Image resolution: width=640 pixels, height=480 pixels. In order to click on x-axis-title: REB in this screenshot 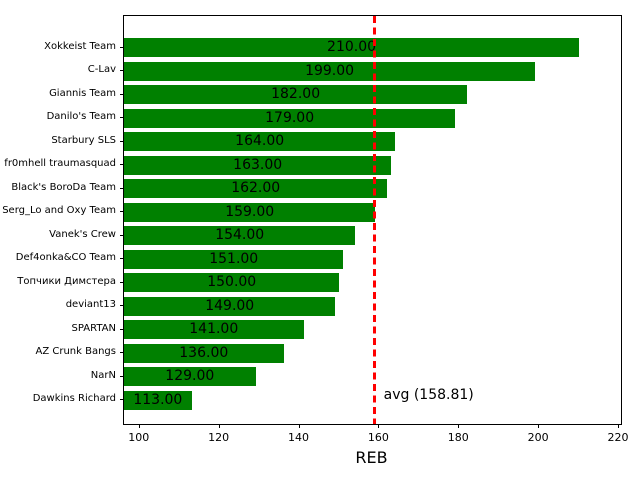, I will do `click(371, 457)`.